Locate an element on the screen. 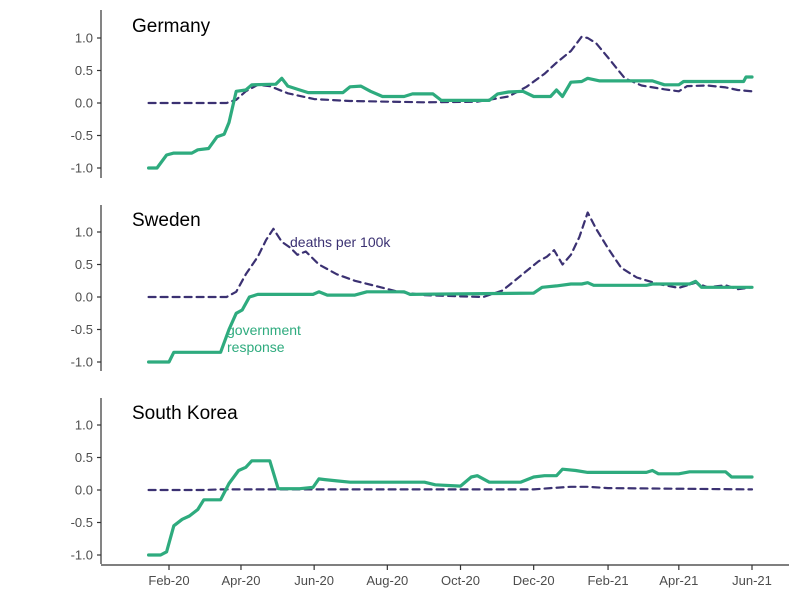 This screenshot has height=600, width=800. x-tick-label: Dec-20 is located at coordinates (534, 580).